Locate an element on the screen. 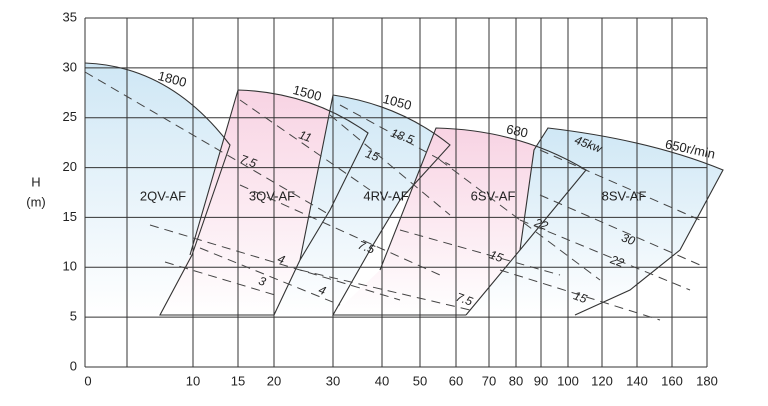  speed-label: 1800 is located at coordinates (172, 79).